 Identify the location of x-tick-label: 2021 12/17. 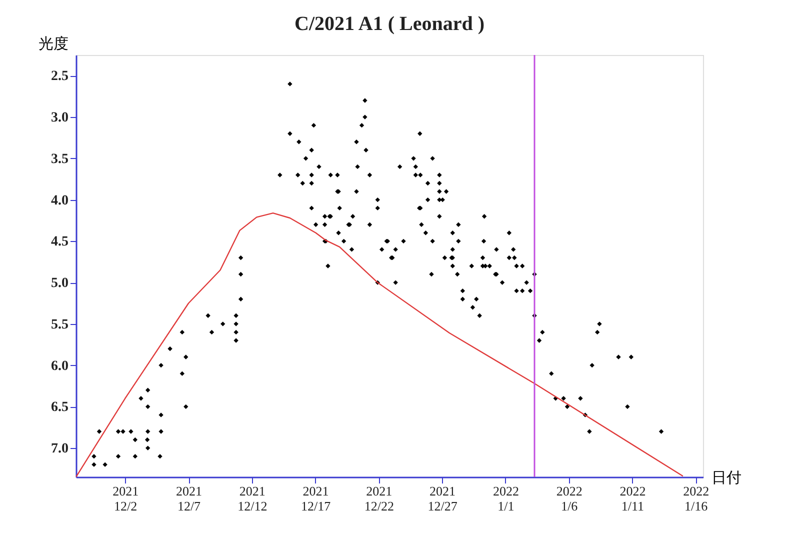
(316, 499).